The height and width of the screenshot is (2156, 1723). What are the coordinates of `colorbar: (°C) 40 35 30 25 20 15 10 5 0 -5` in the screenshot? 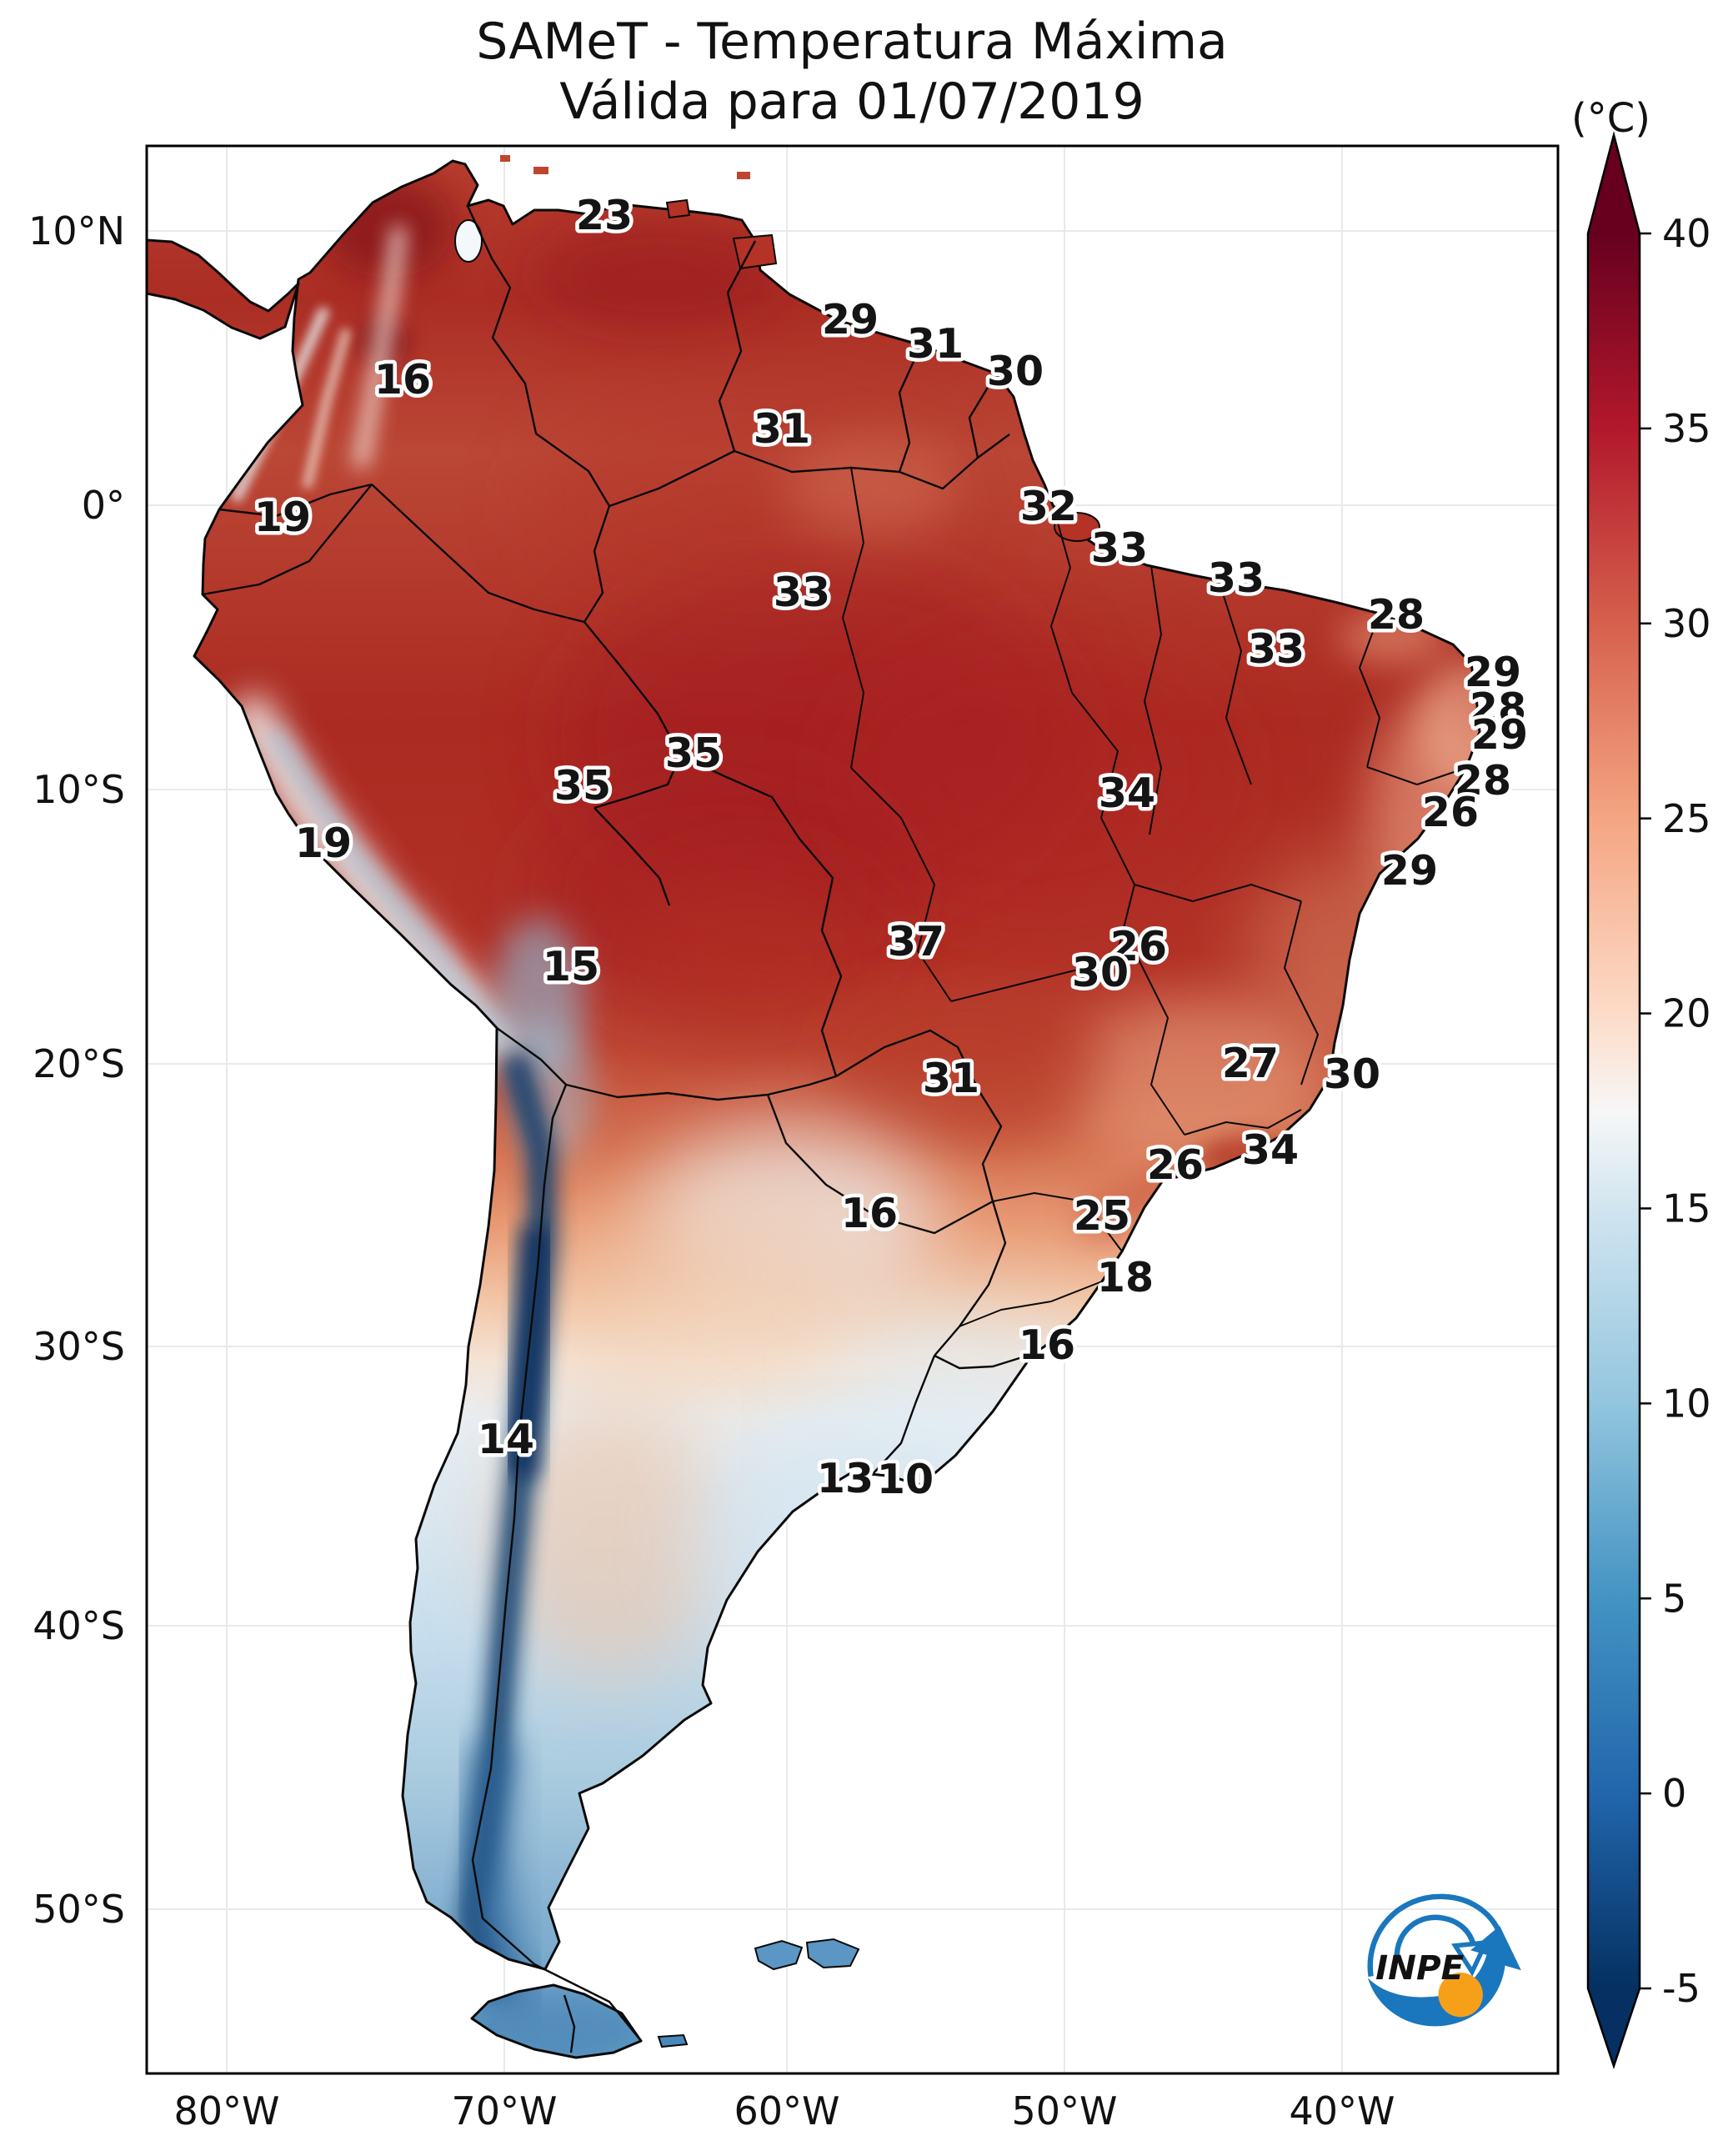 It's located at (1641, 1082).